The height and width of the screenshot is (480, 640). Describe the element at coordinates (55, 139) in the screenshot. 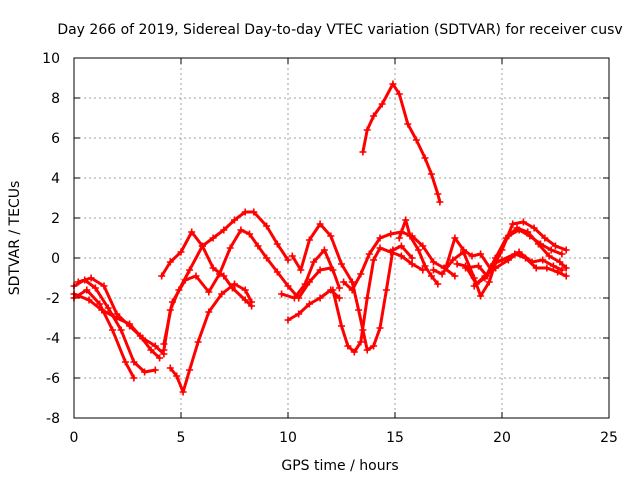

I see `y-tick-label: 6` at that location.